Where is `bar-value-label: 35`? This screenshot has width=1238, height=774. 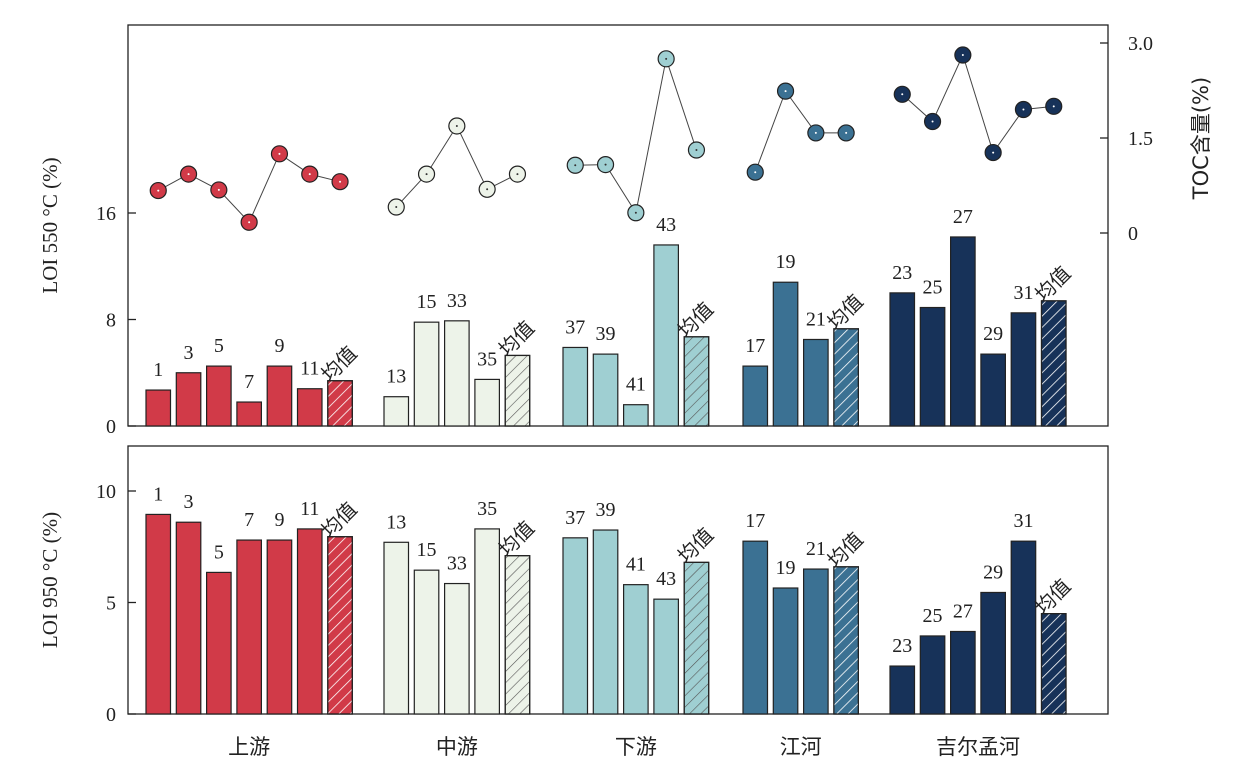 bar-value-label: 35 is located at coordinates (487, 359).